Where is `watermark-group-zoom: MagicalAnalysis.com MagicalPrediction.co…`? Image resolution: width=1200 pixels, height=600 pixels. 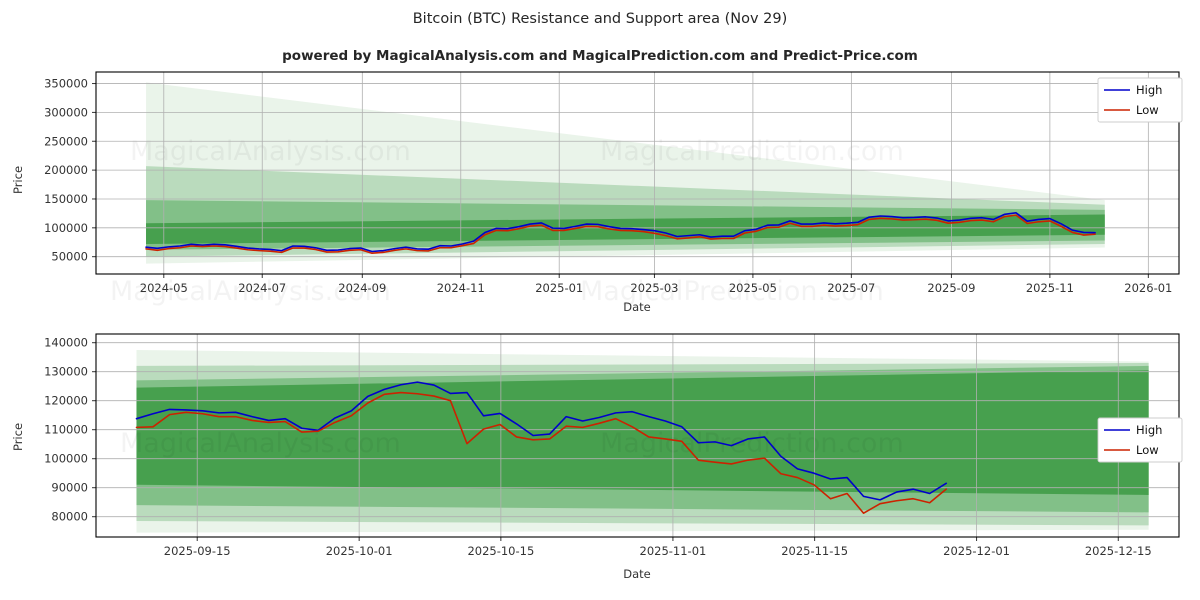
watermark-group-zoom: MagicalAnalysis.com MagicalPrediction.co… is located at coordinates (512, 443).